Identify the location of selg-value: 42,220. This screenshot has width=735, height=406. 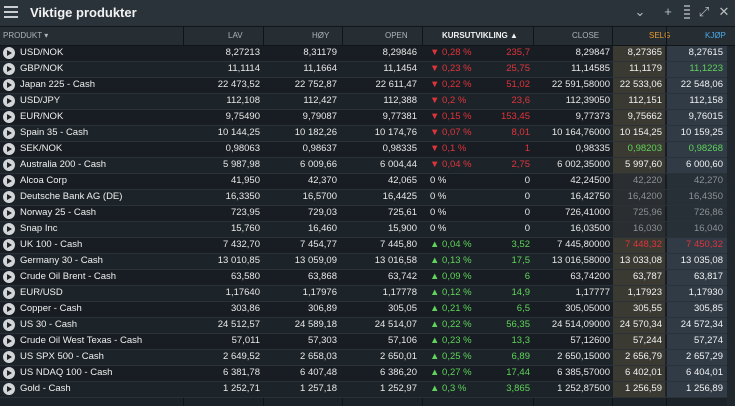
(647, 180).